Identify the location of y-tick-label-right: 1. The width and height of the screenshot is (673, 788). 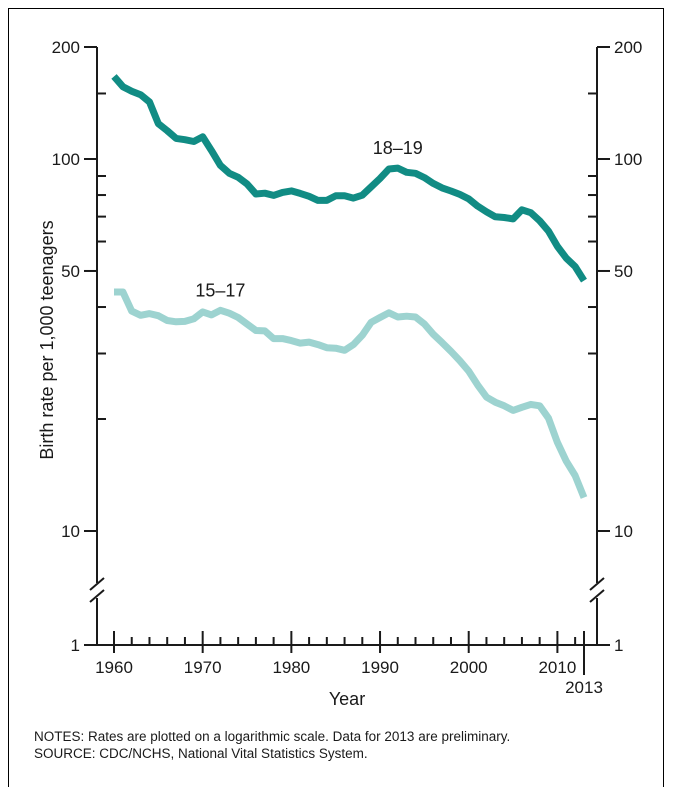
(618, 645).